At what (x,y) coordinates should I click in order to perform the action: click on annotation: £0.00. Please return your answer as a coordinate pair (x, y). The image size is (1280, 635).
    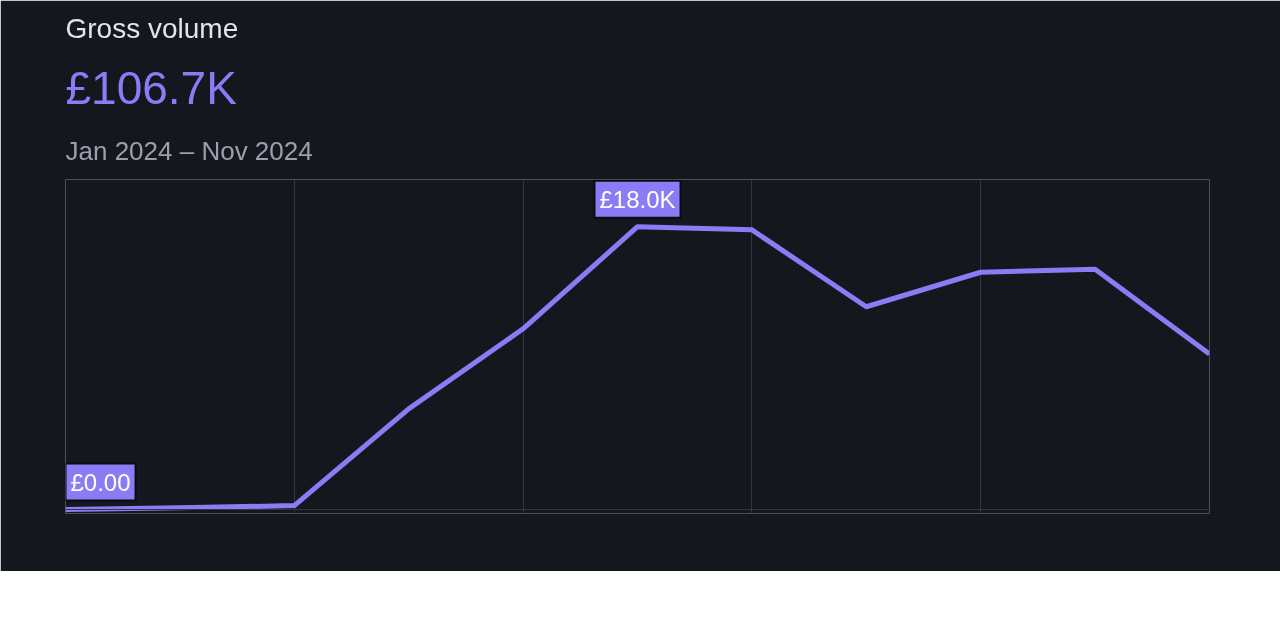
    Looking at the image, I should click on (100, 482).